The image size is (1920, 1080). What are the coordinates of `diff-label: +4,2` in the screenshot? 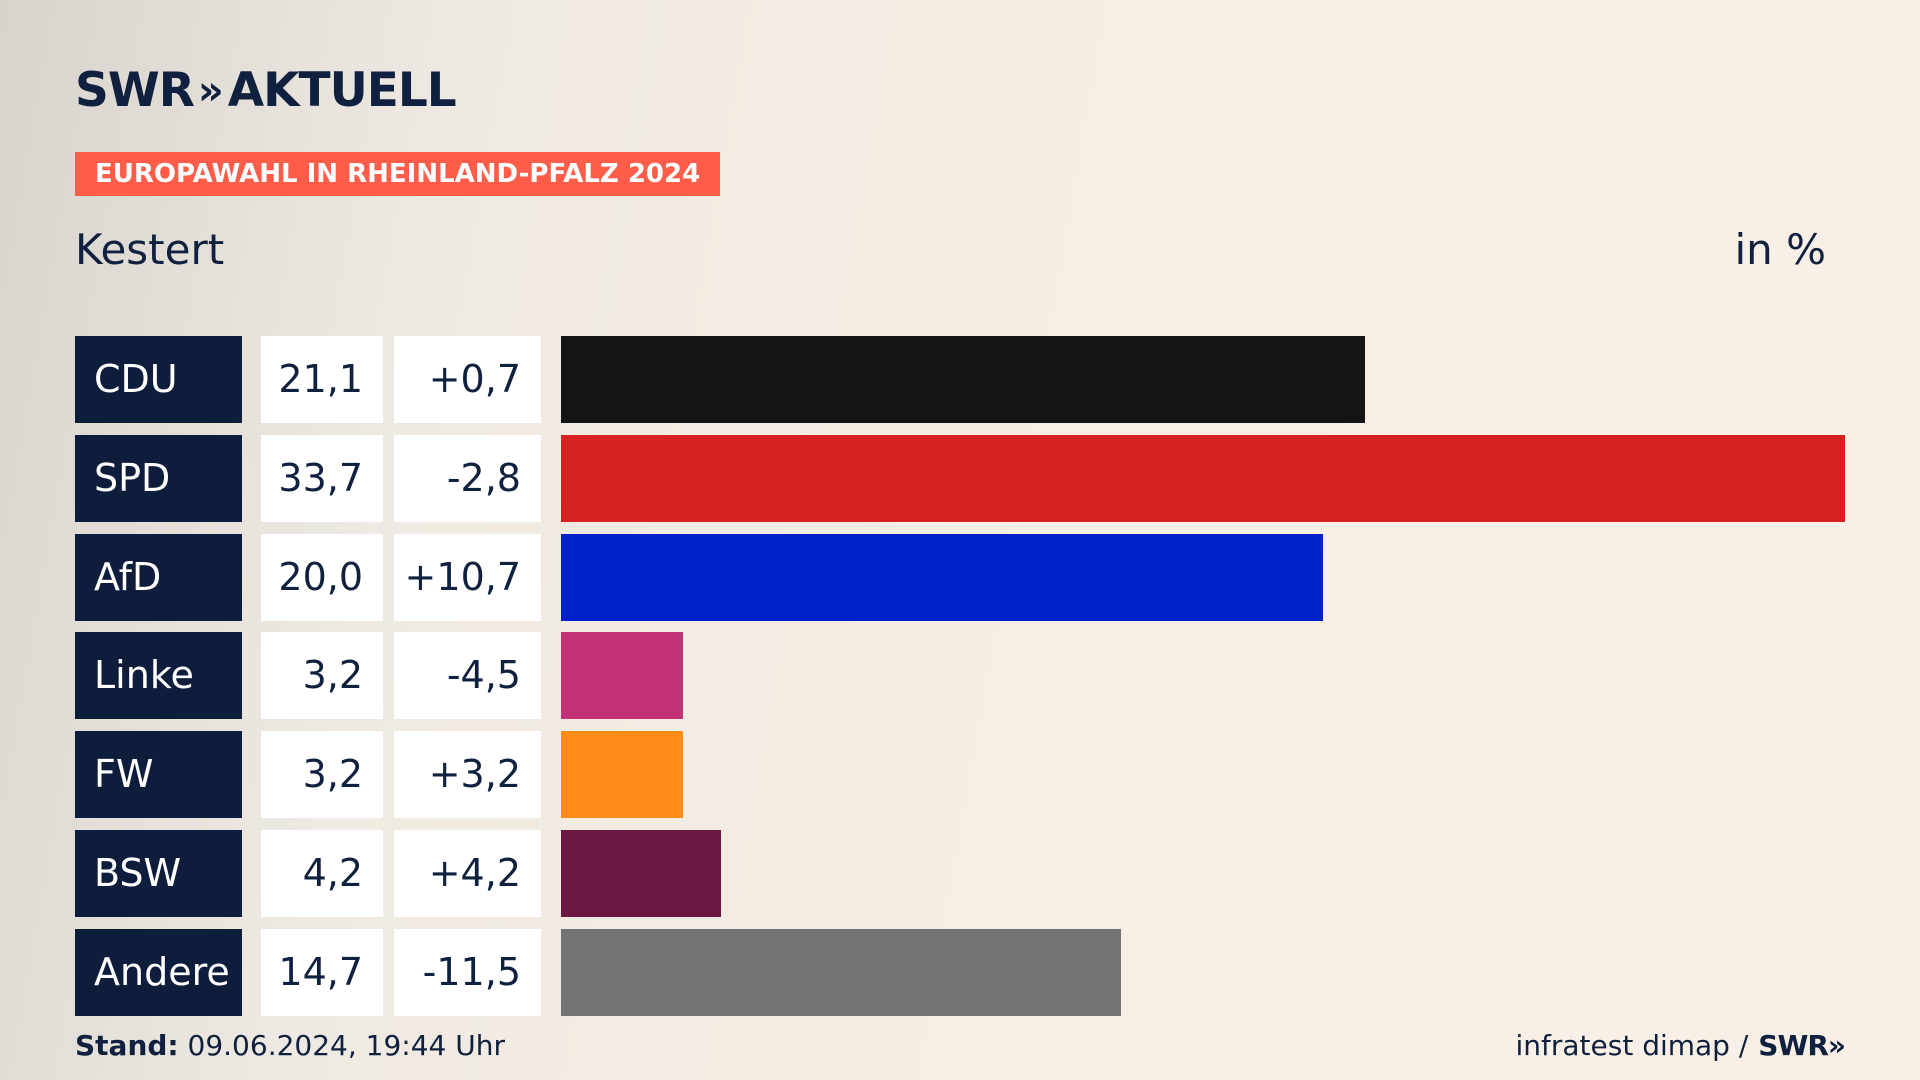 It's located at (467, 873).